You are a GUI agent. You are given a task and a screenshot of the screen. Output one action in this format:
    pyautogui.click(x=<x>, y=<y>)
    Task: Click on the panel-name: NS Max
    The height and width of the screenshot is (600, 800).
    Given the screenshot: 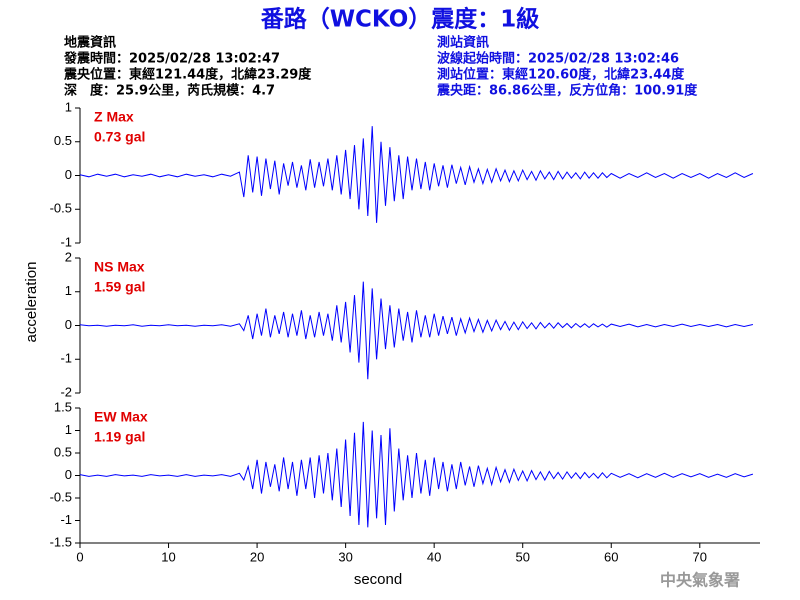 What is the action you would take?
    pyautogui.click(x=119, y=267)
    